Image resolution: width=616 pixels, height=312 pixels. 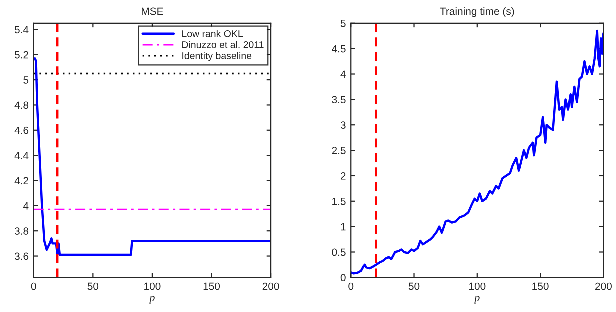 What do you see at coordinates (339, 252) in the screenshot?
I see `y-tick-label: 0.5` at bounding box center [339, 252].